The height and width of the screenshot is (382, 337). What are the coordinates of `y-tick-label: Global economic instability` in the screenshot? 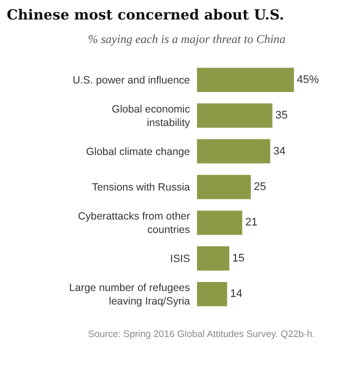 It's located at (151, 116).